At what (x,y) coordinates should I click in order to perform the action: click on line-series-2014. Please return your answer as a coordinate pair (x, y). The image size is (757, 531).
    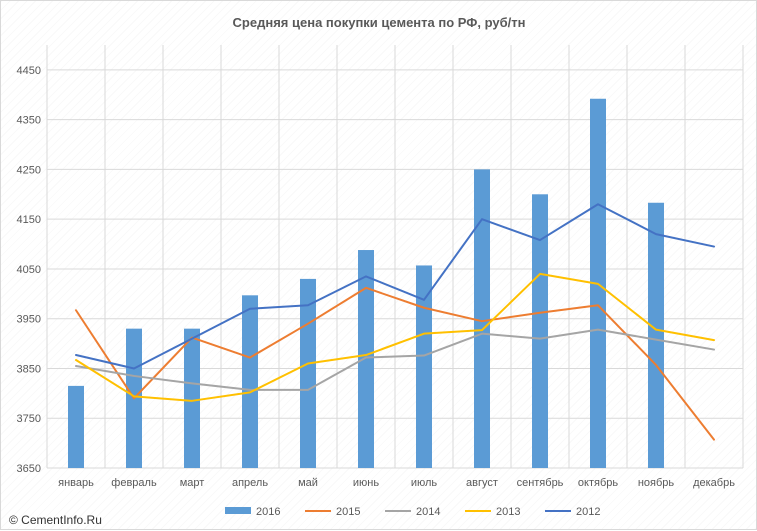
    Looking at the image, I should click on (395, 359).